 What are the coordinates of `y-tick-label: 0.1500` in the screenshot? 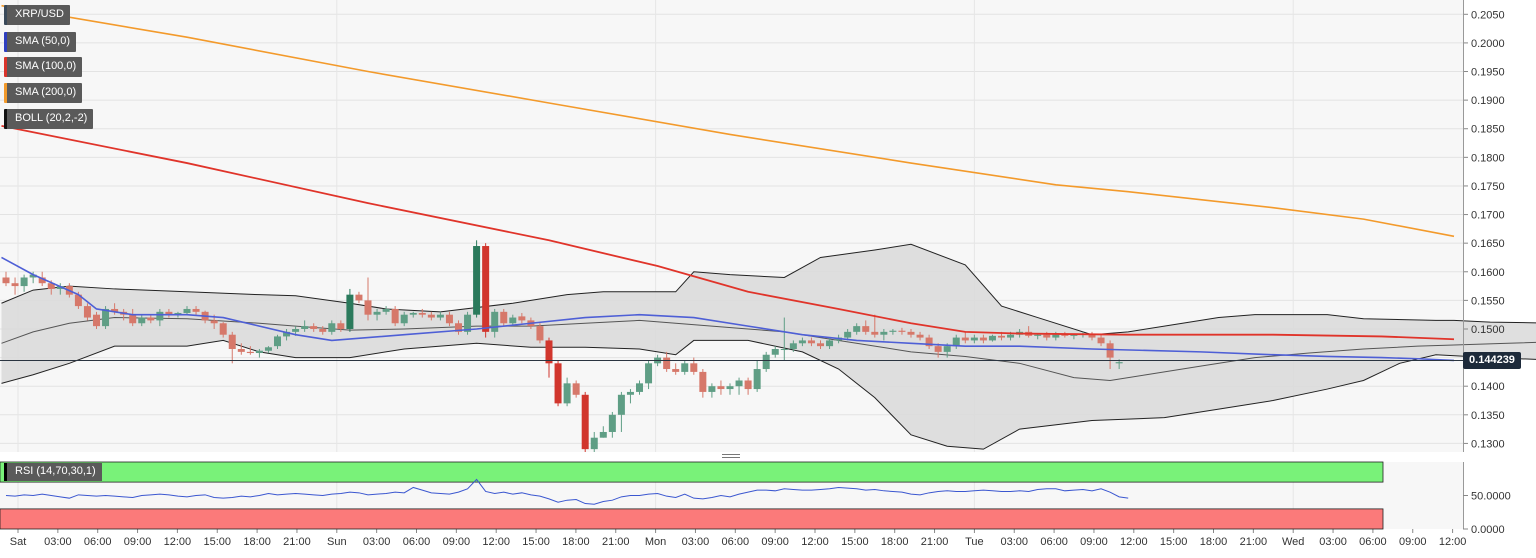 It's located at (1488, 330).